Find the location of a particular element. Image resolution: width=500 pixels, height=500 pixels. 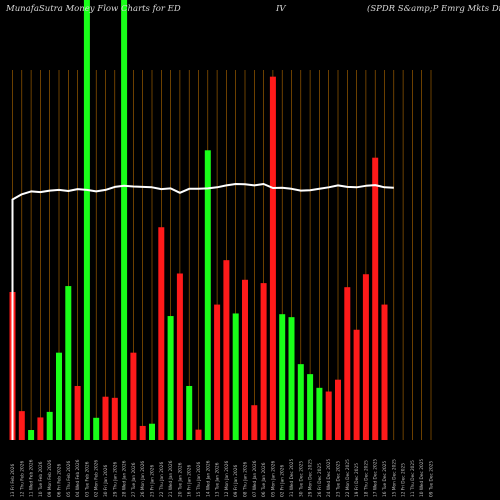

date-label: 04 Wed Feb 2026 is located at coordinates (78, 478).